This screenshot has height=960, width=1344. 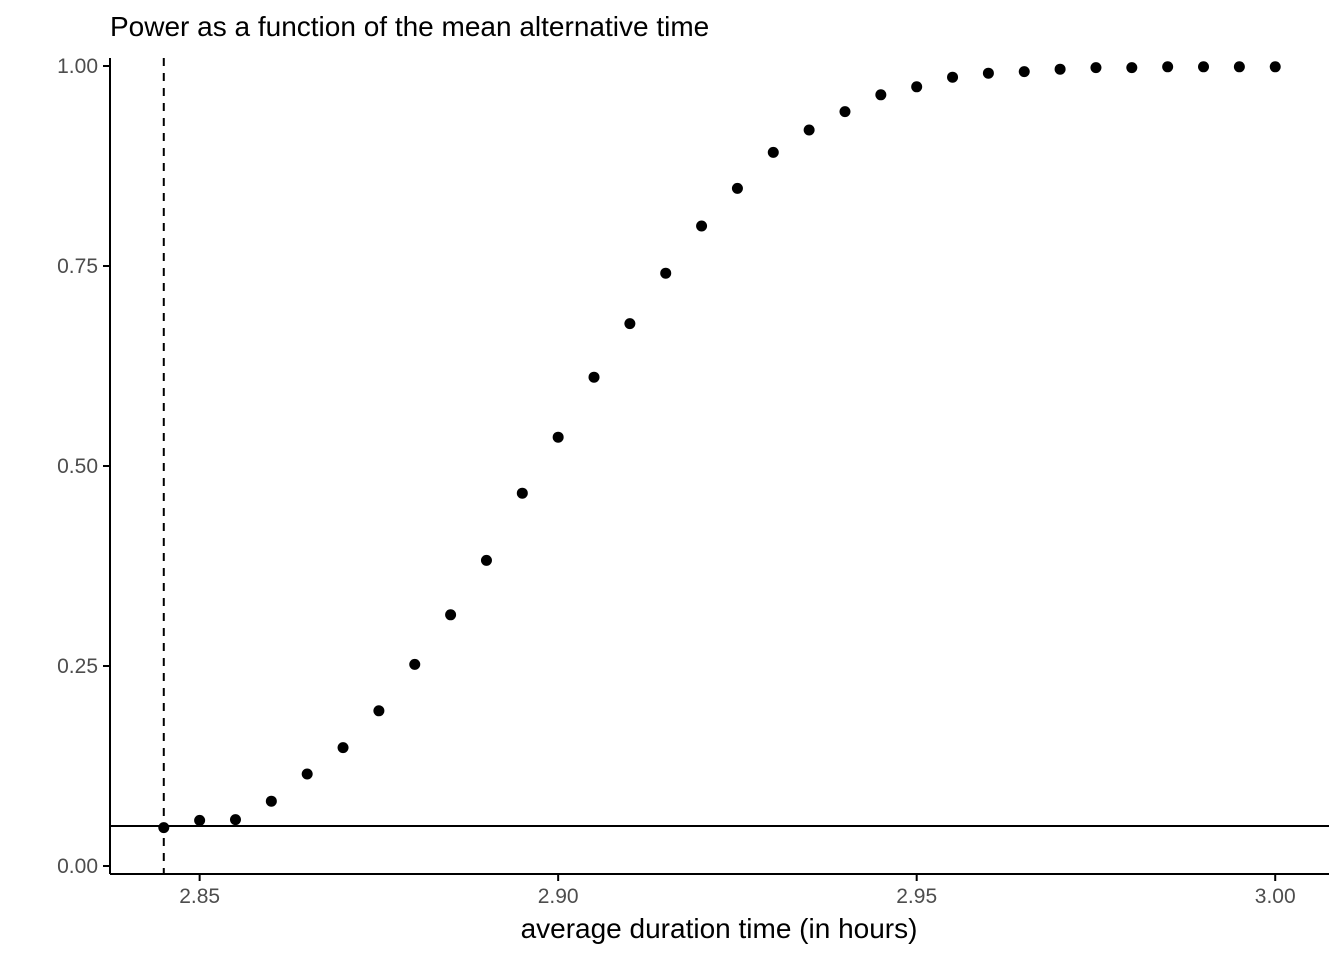 I want to click on y-tick-label: 0.25, so click(x=77, y=666).